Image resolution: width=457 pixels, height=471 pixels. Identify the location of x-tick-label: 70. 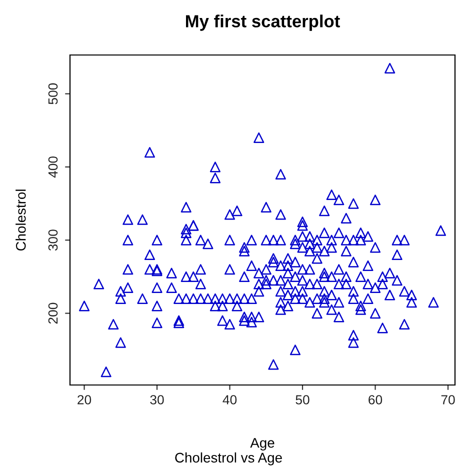
(448, 399).